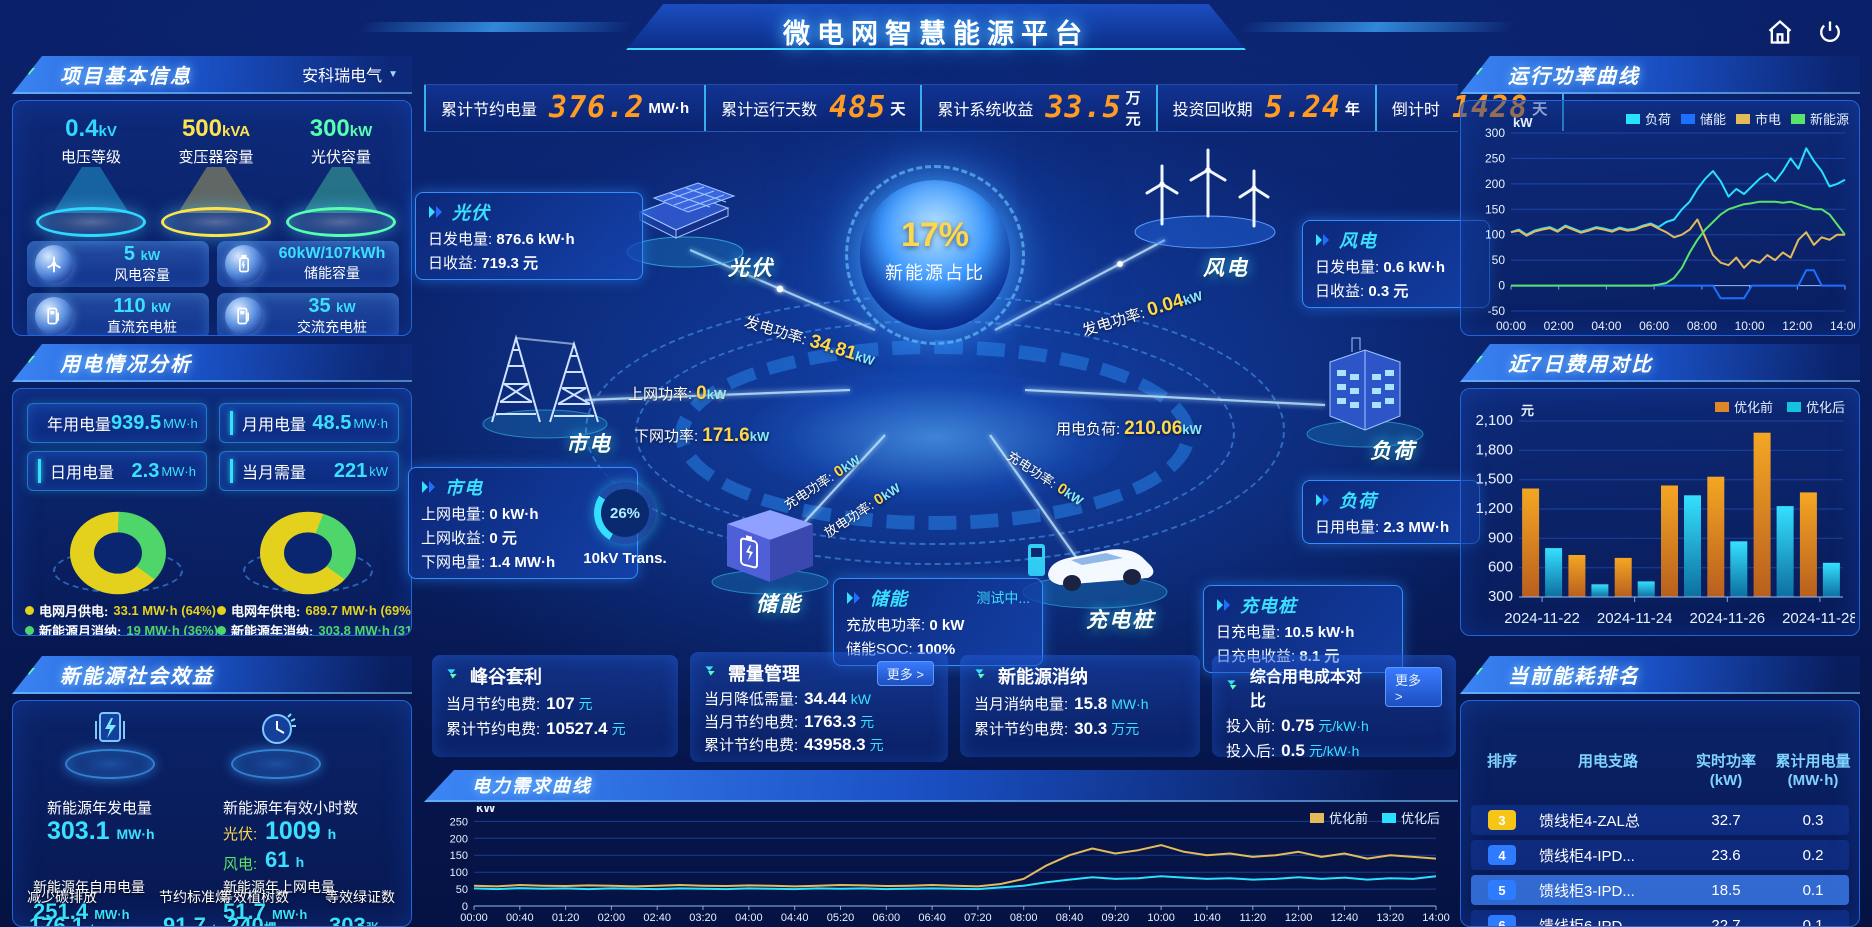  What do you see at coordinates (1495, 184) in the screenshot?
I see `svg-text: 200` at bounding box center [1495, 184].